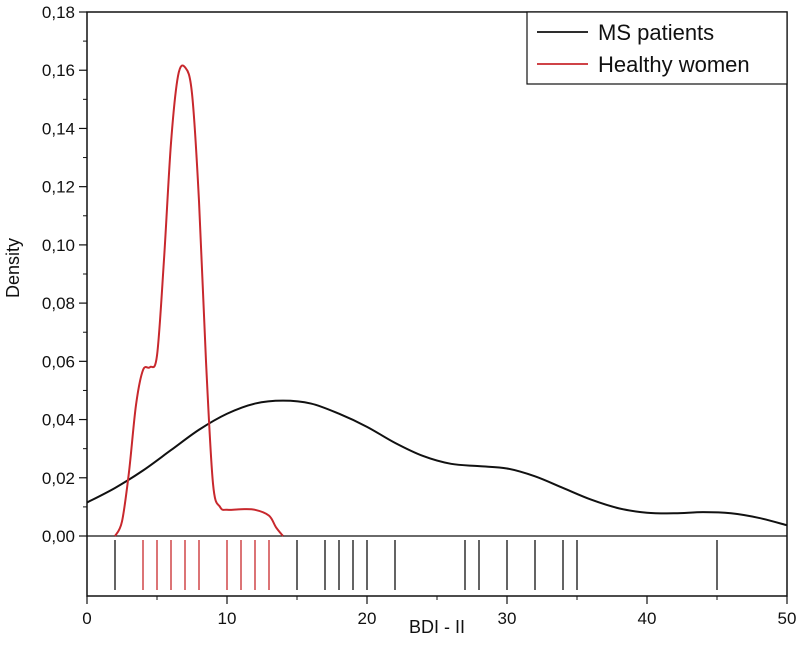 The image size is (800, 649). I want to click on x-tick-label: 40, so click(647, 618).